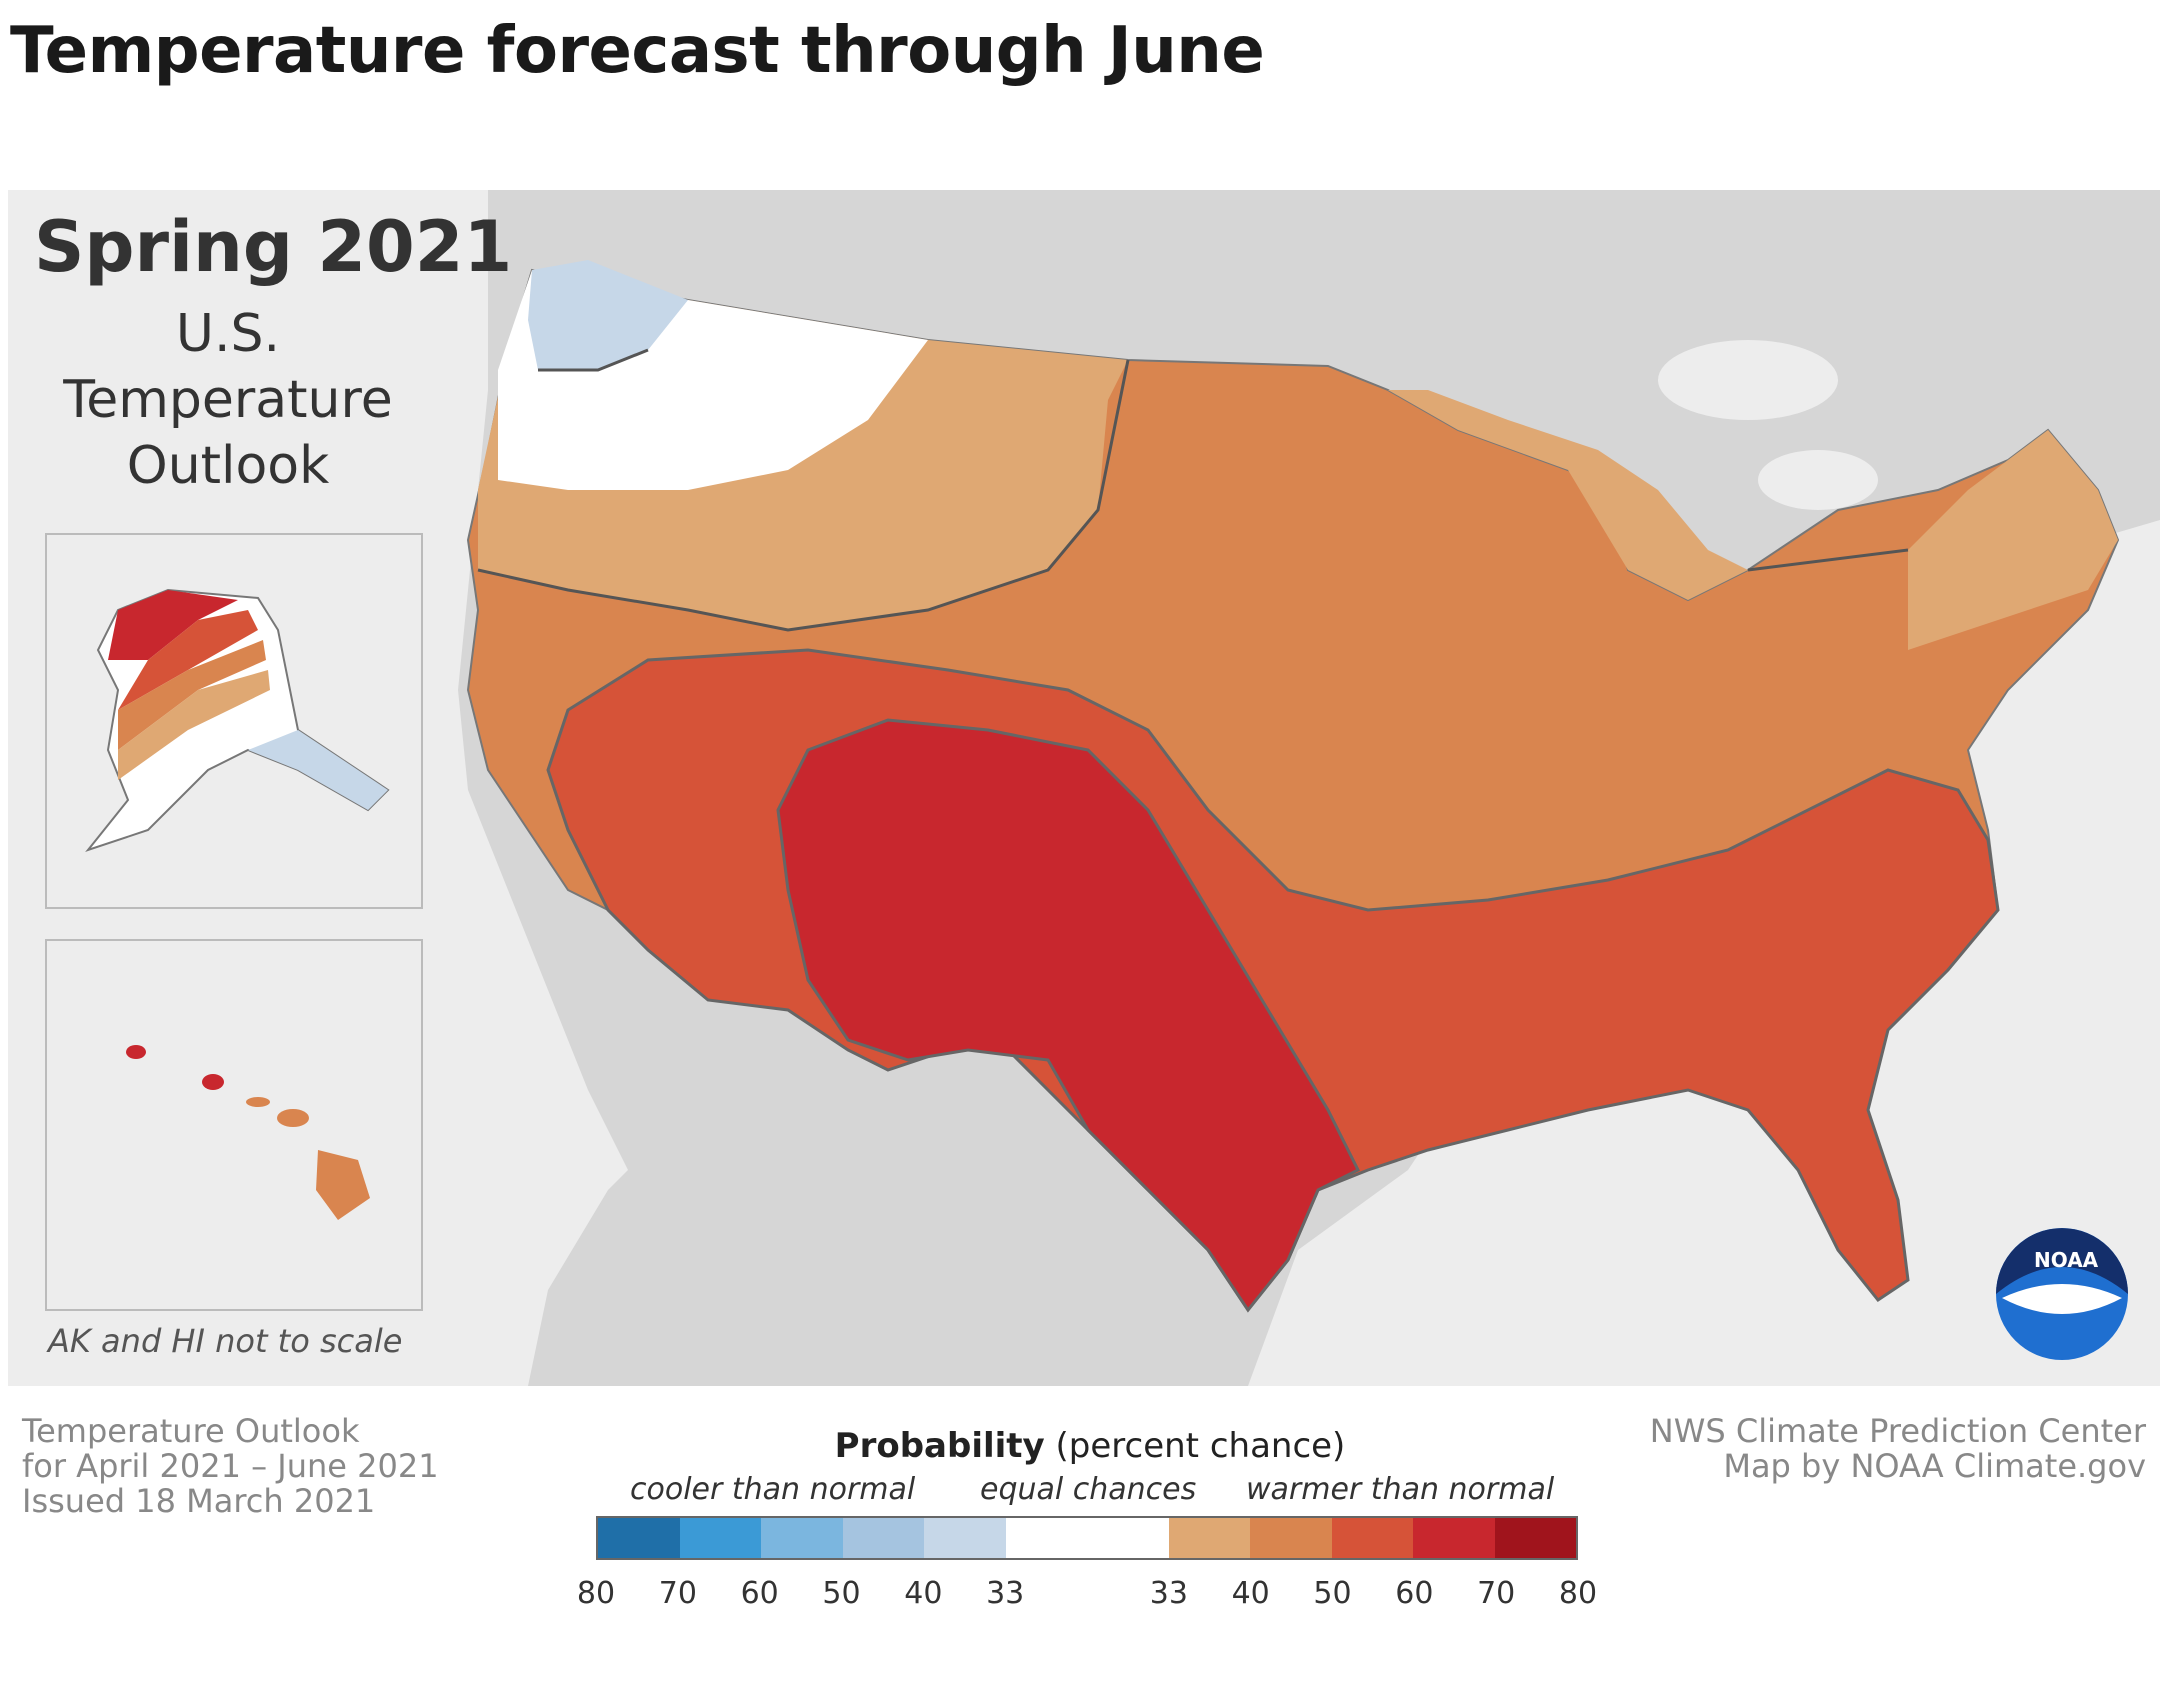  Describe the element at coordinates (1195, 1446) in the screenshot. I see `legend-title-rest: (percent chance)` at that location.